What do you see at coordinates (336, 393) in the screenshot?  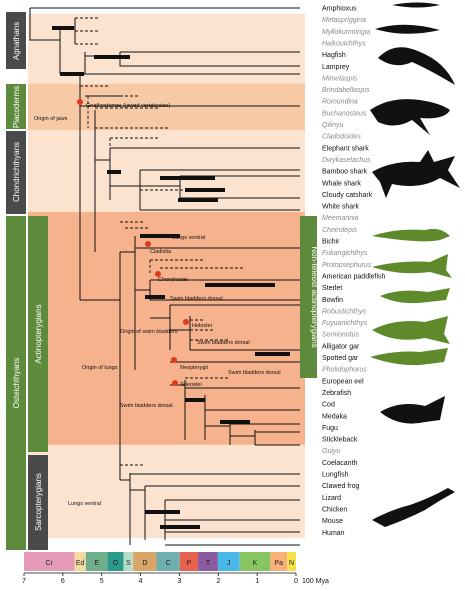 I see `taxon-label: Zebrafish` at bounding box center [336, 393].